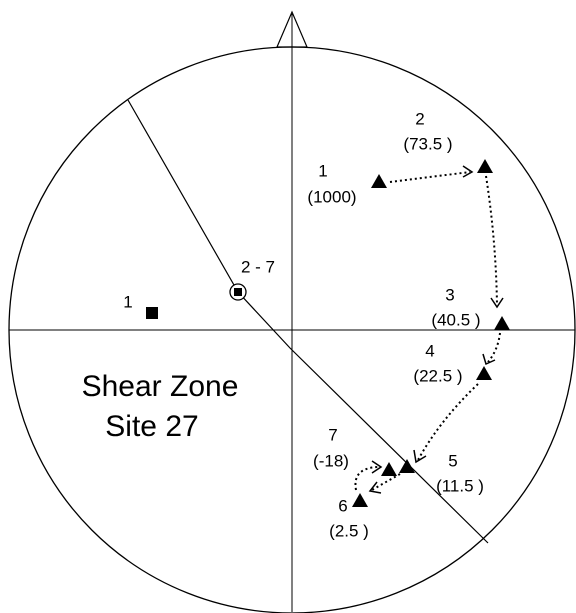 This screenshot has width=576, height=613. I want to click on mean-square, so click(238, 292).